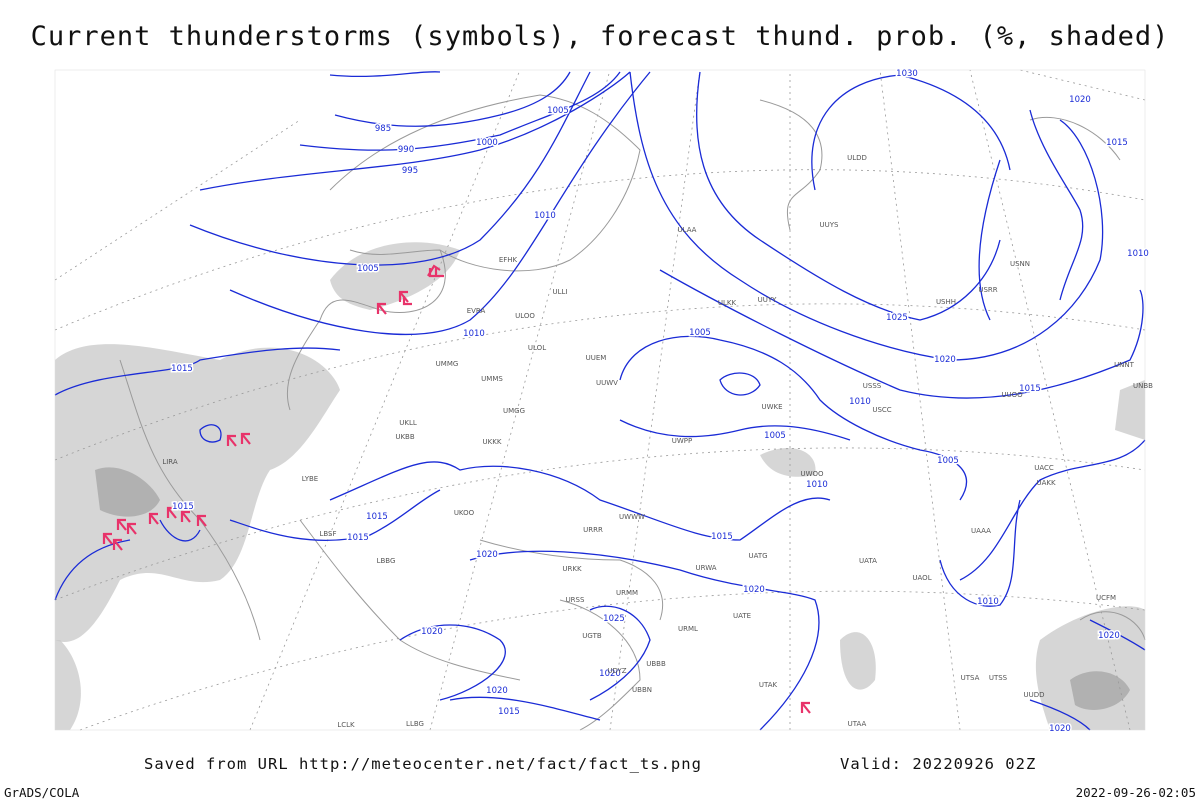 The width and height of the screenshot is (1200, 800). I want to click on station-label: UTSS, so click(998, 678).